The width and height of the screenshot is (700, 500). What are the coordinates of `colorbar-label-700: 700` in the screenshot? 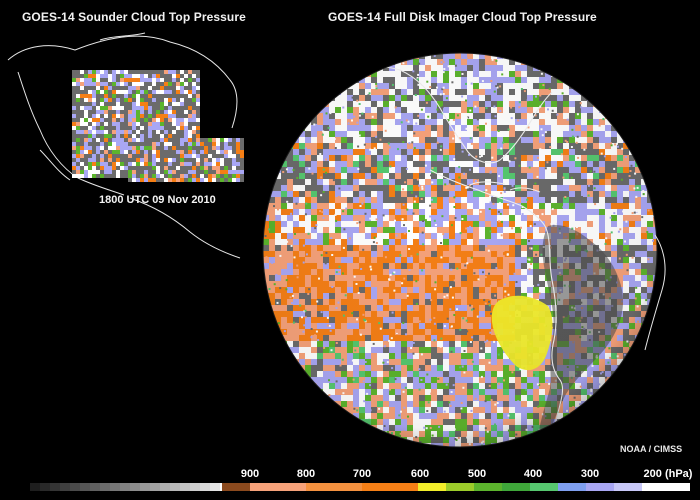 It's located at (362, 474).